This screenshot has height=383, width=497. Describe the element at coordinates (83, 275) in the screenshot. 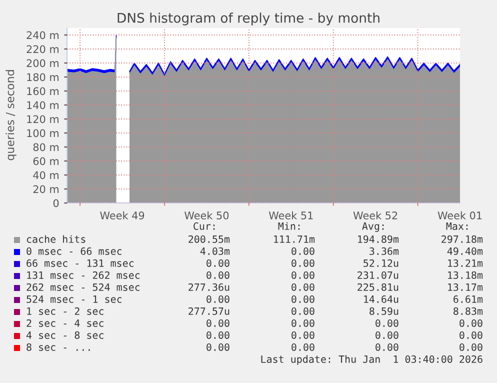

I see `legend-label: 131 msec - 262 msec` at that location.